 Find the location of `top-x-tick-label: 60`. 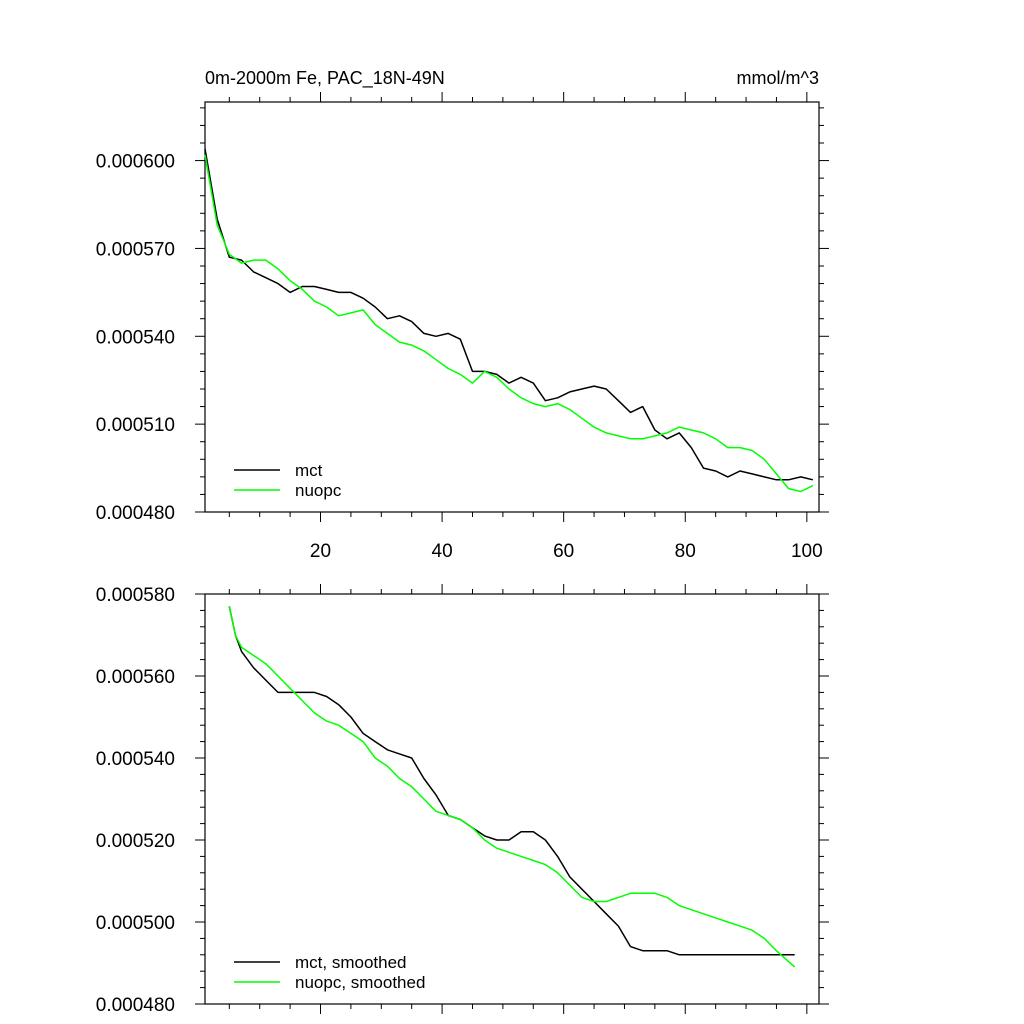

top-x-tick-label: 60 is located at coordinates (563, 551).